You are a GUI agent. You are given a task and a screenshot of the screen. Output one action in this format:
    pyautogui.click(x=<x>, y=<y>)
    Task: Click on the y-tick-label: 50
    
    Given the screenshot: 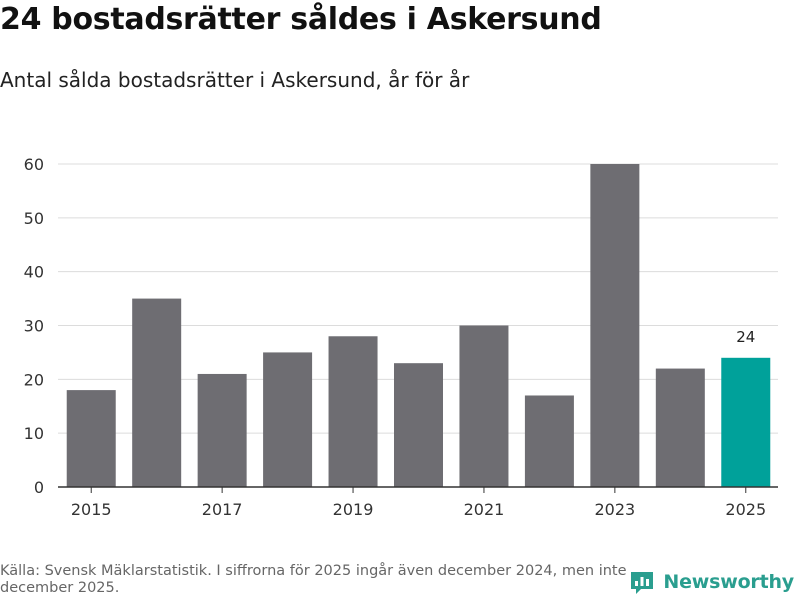 What is the action you would take?
    pyautogui.click(x=34, y=218)
    